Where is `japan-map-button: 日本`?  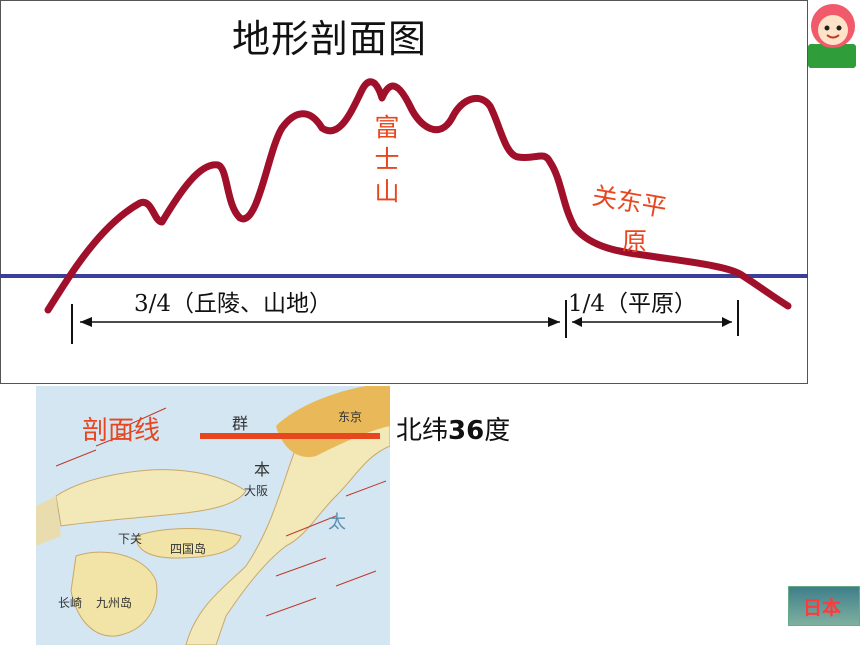
japan-map-button: 日本 is located at coordinates (824, 606).